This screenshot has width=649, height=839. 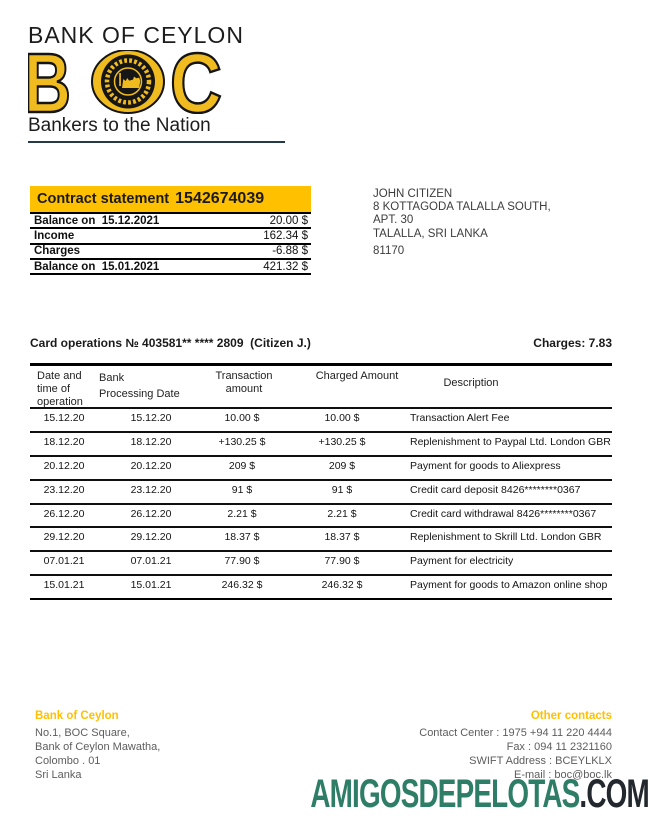 I want to click on boc-logo-icon: B C, so click(x=125, y=82).